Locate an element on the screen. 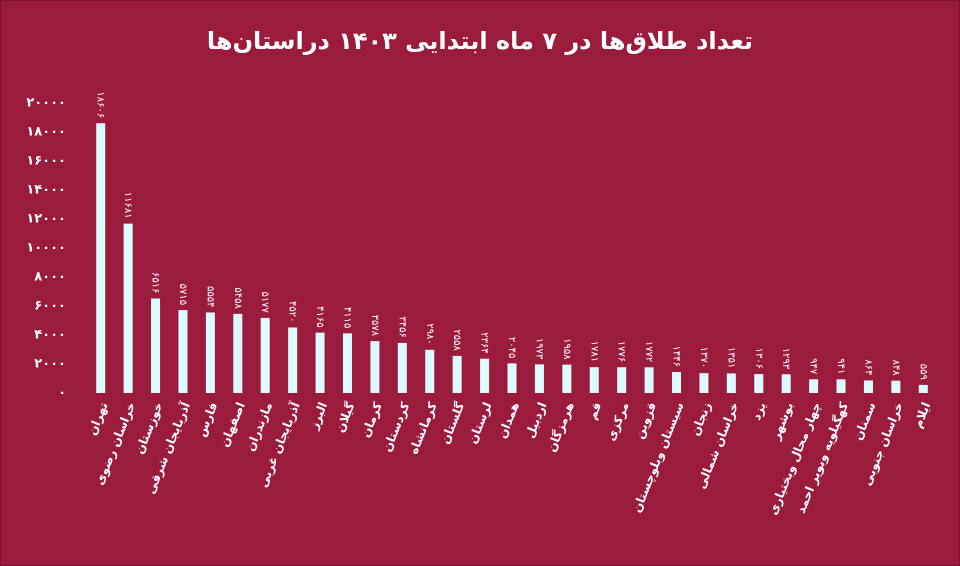 The height and width of the screenshot is (566, 960). value-label: ۲۰۴۵ is located at coordinates (511, 347).